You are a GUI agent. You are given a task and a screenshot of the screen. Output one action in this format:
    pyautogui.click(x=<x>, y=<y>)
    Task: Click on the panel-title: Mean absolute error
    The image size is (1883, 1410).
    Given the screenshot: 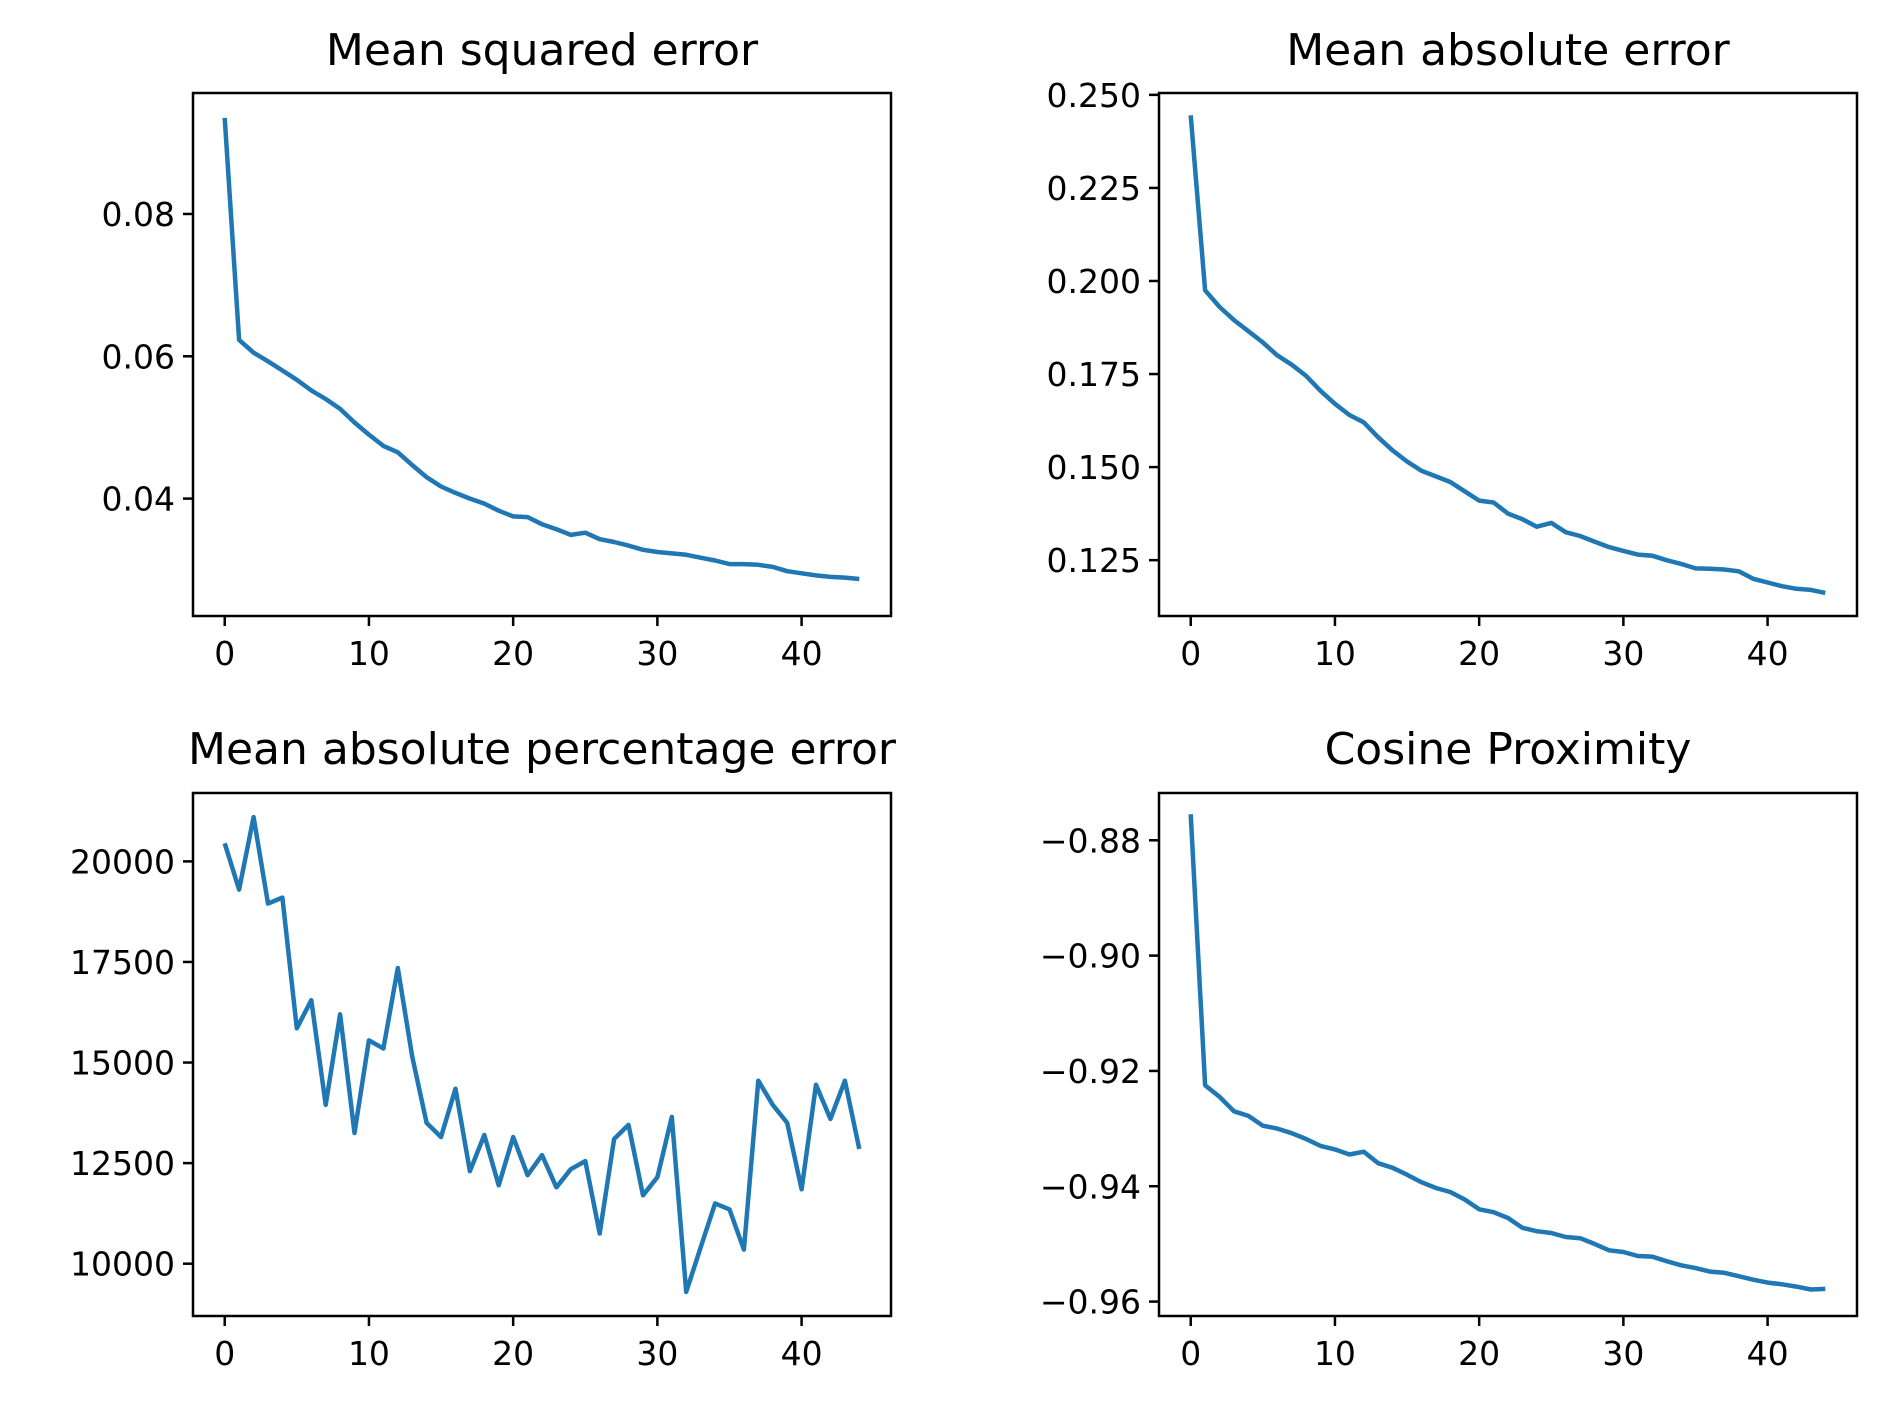 What is the action you would take?
    pyautogui.click(x=1508, y=50)
    